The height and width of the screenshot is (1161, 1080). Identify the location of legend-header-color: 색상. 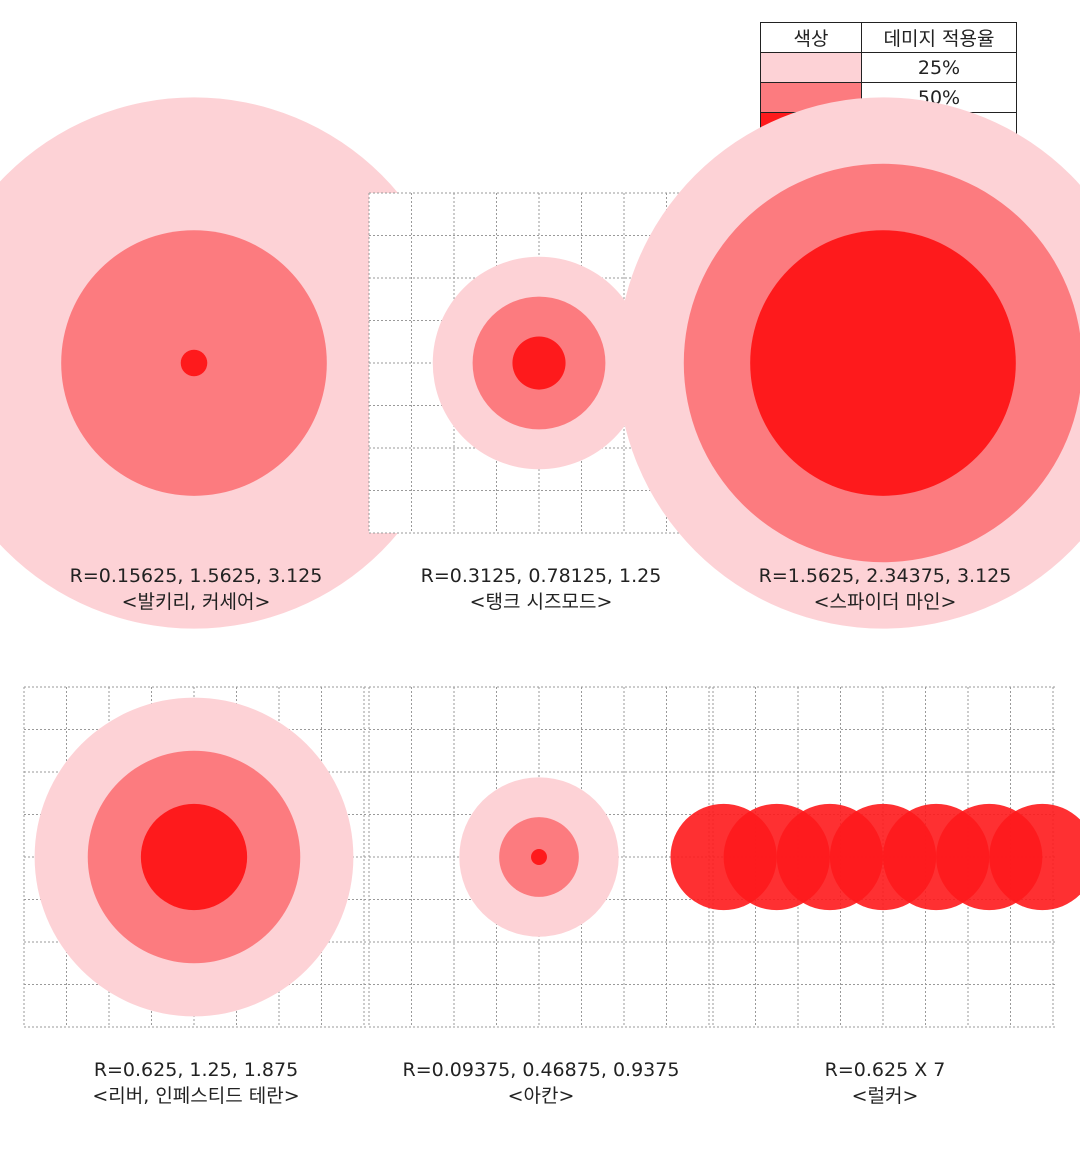
(811, 37).